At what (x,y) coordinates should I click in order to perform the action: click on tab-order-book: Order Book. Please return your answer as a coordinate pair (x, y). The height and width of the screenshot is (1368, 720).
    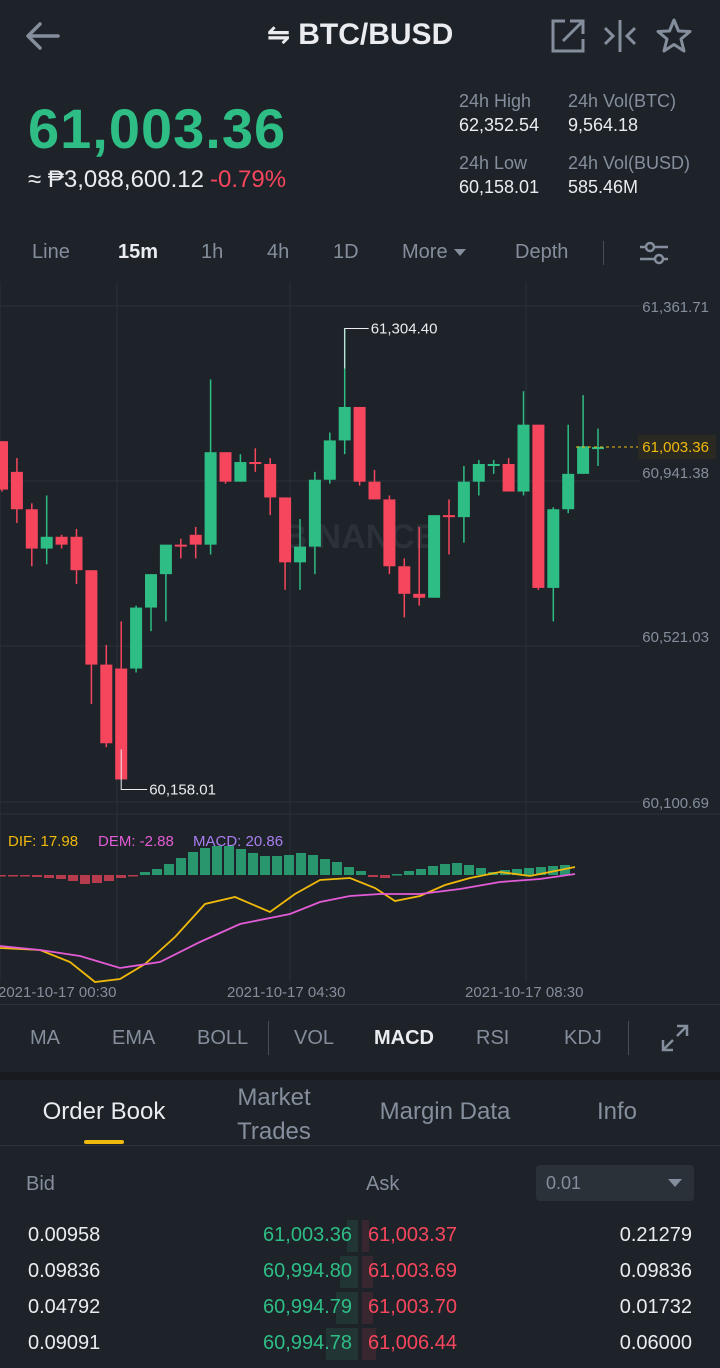
    Looking at the image, I should click on (104, 1111).